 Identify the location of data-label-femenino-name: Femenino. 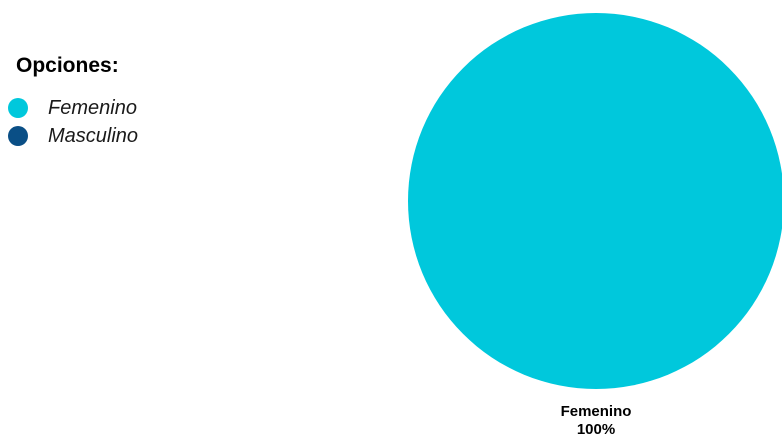
(596, 411).